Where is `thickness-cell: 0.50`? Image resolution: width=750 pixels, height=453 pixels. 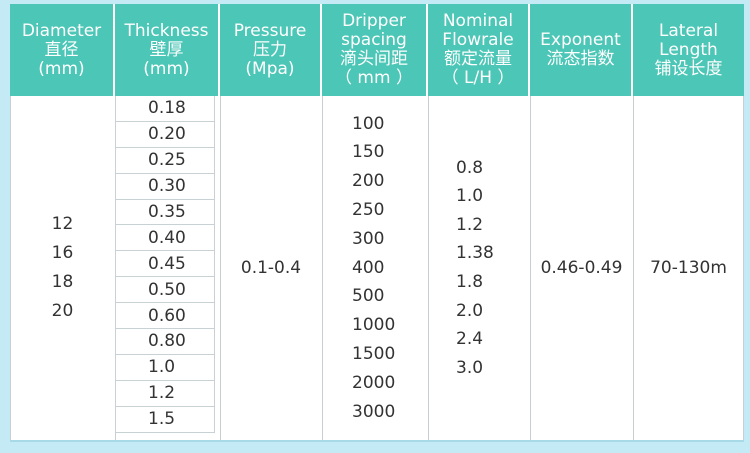 thickness-cell: 0.50 is located at coordinates (165, 290).